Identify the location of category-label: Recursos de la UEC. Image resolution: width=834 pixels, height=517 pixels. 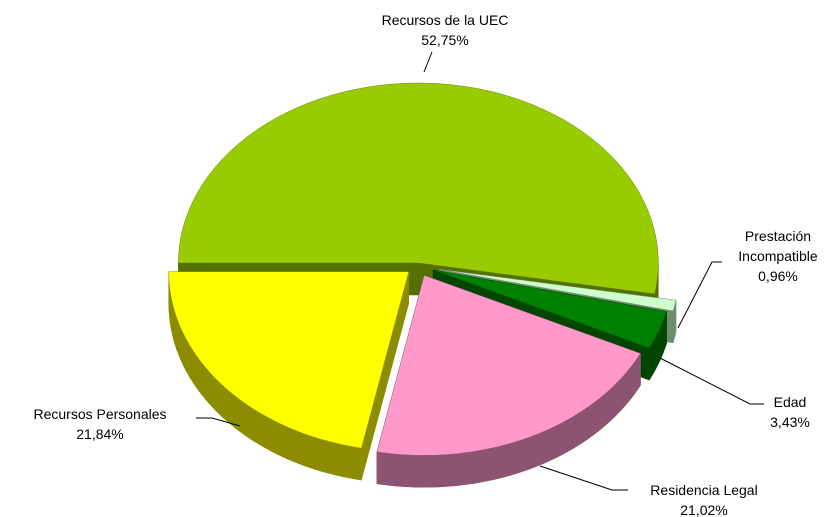
(445, 20).